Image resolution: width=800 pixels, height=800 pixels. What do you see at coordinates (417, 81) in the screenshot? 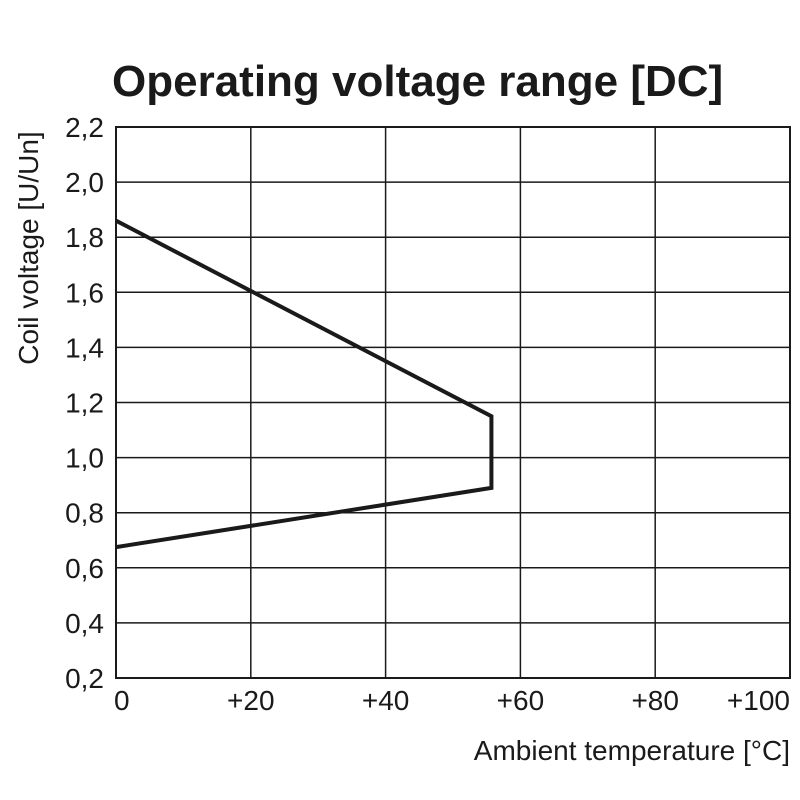
I see `chart-title: Operating voltage range [DC]` at bounding box center [417, 81].